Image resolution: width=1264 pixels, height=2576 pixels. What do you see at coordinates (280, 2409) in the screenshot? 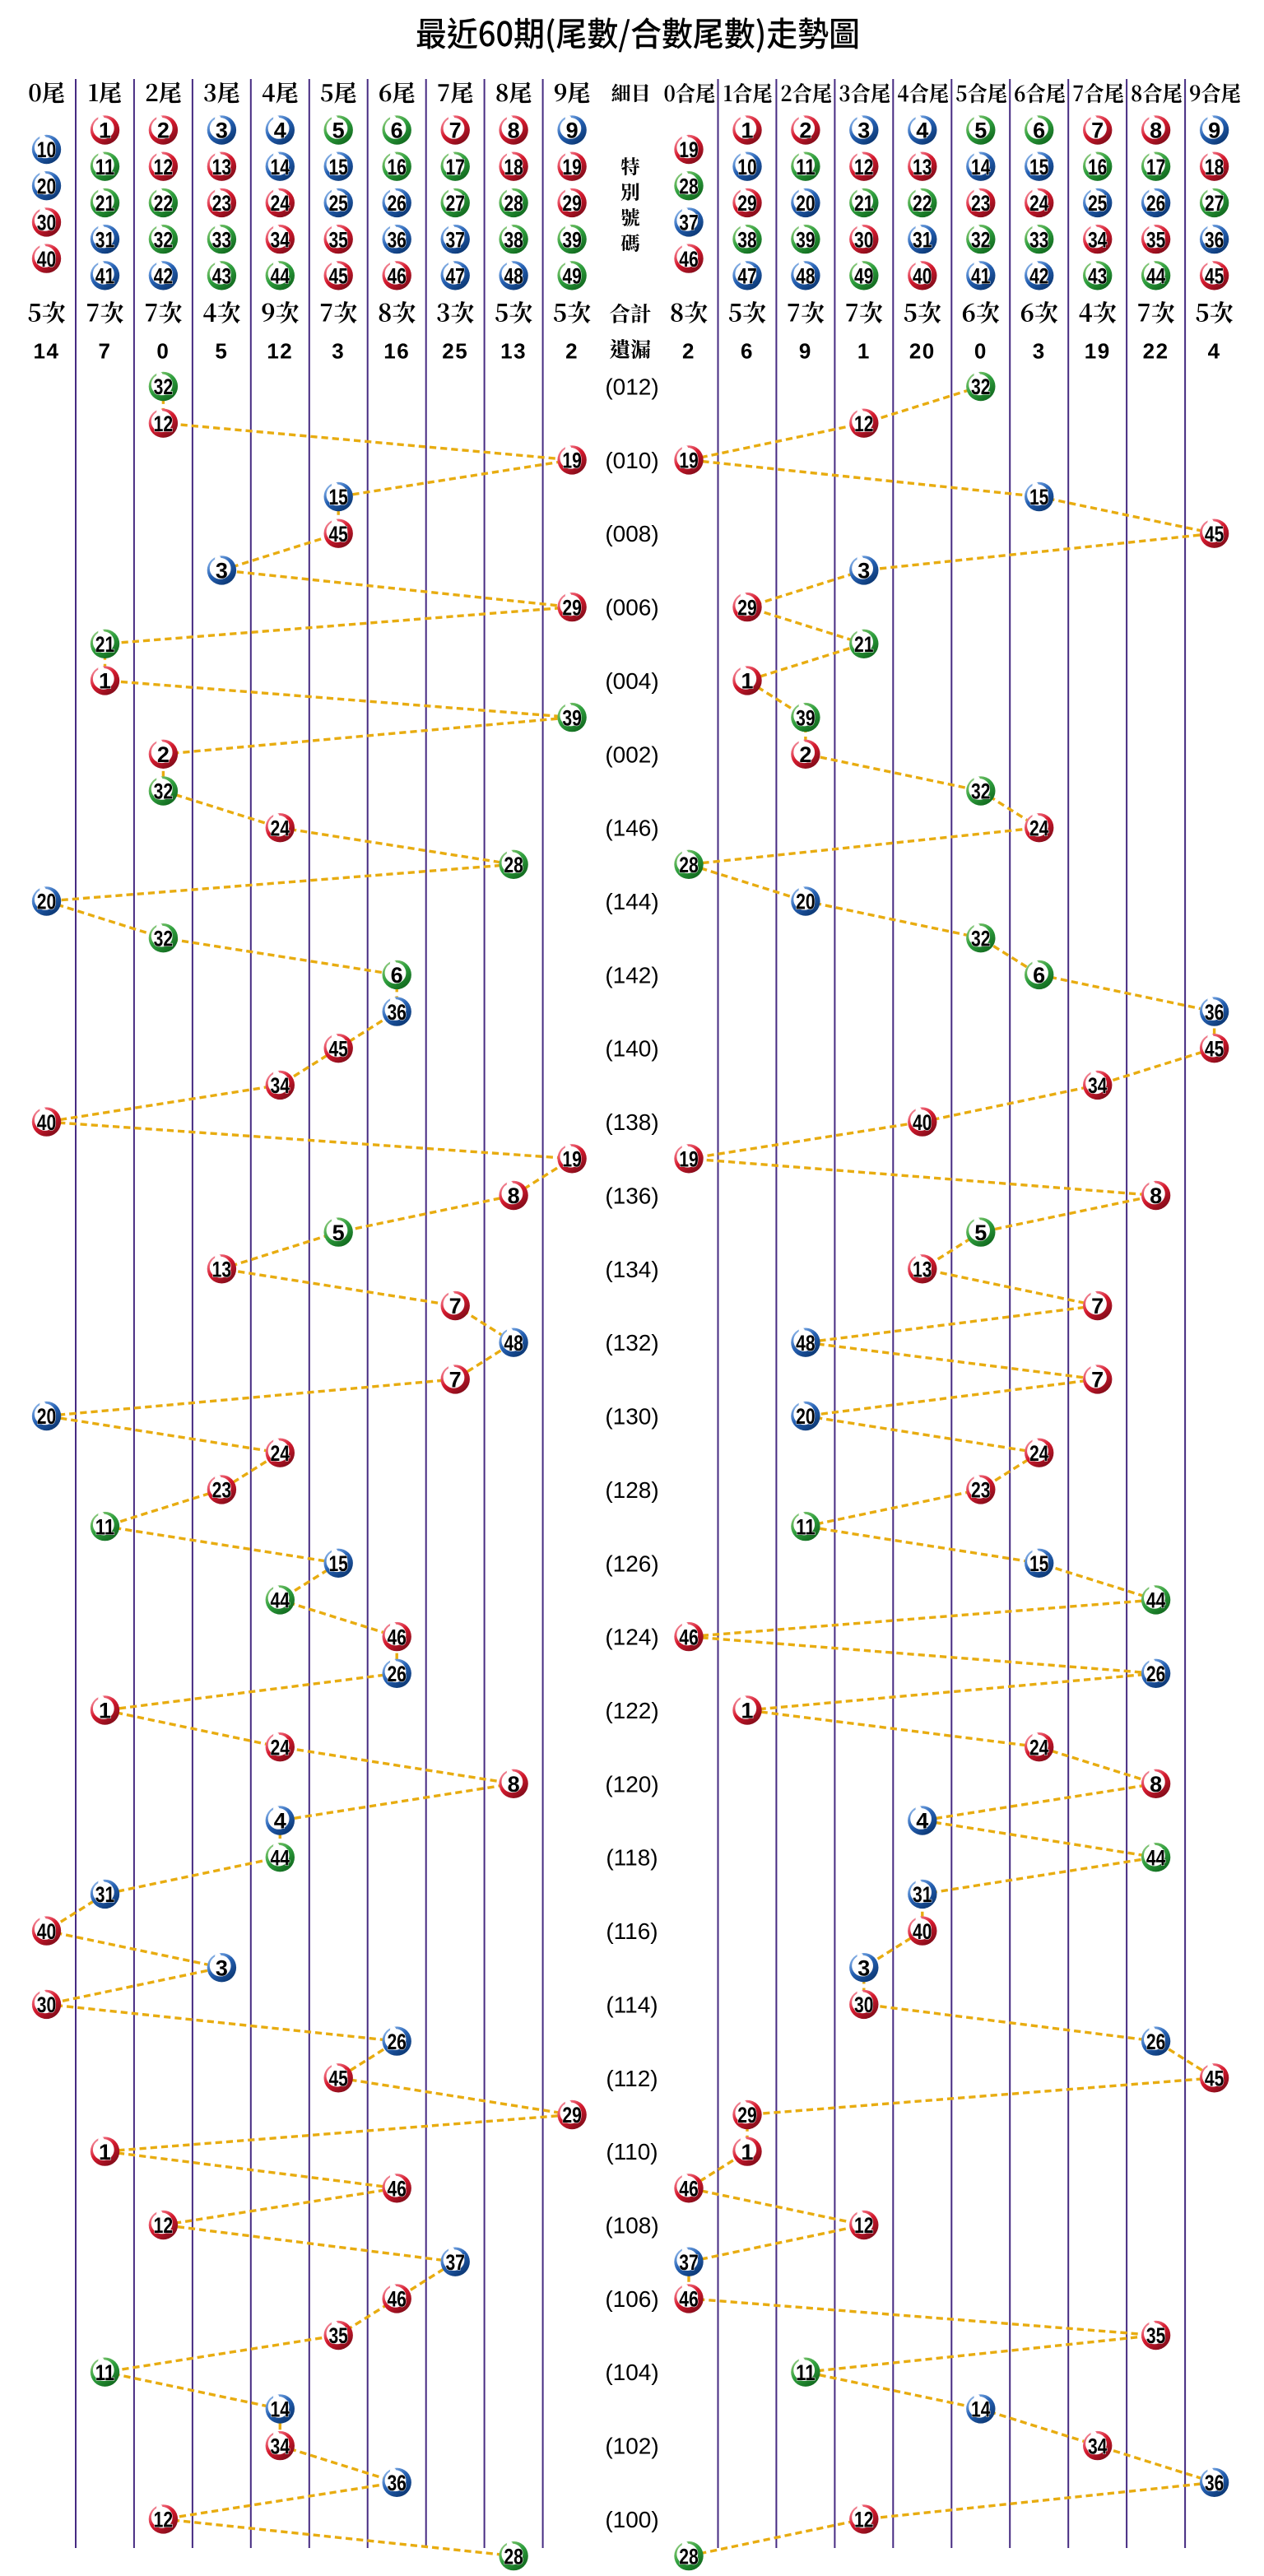
I see `svg-text: 14` at bounding box center [280, 2409].